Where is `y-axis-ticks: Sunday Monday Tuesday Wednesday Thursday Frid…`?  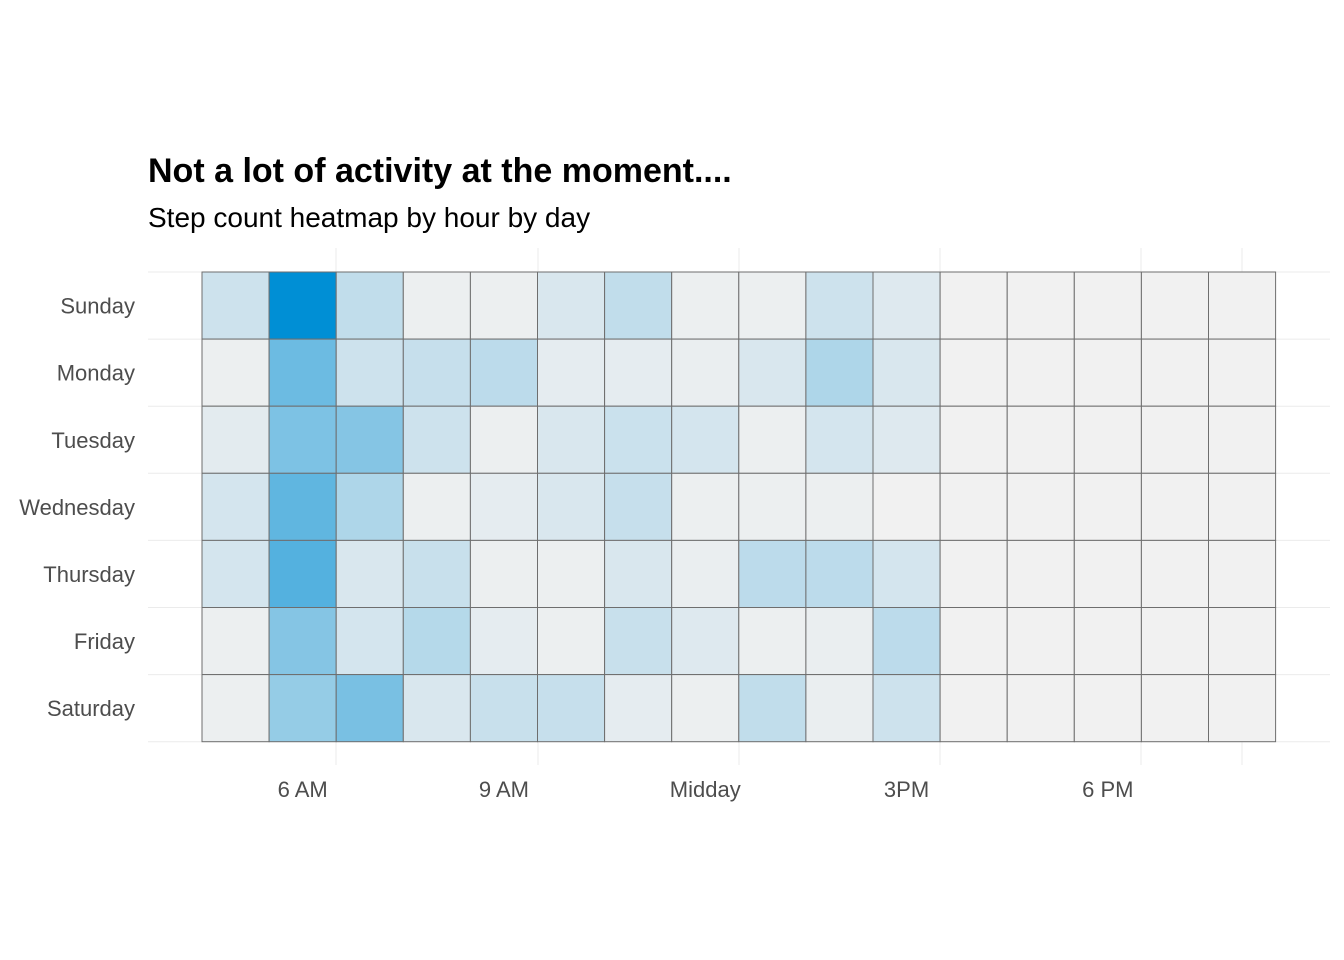 y-axis-ticks: Sunday Monday Tuesday Wednesday Thursday Frid… is located at coordinates (77, 508).